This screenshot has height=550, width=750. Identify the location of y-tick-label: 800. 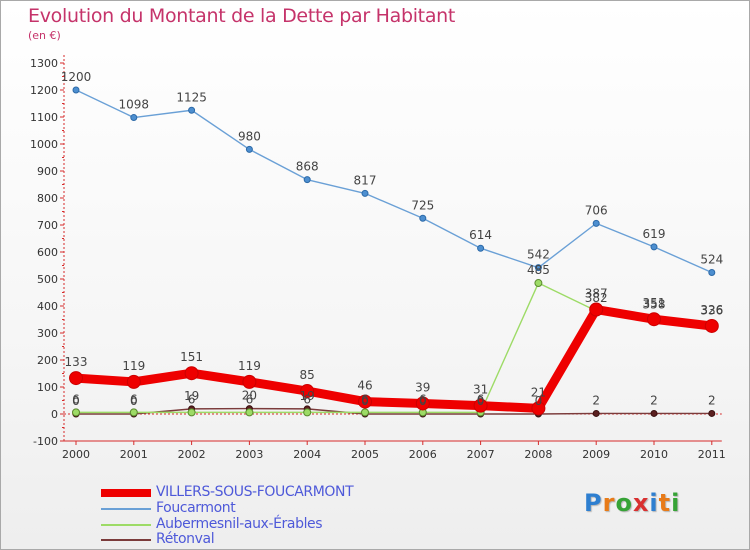
(47, 198).